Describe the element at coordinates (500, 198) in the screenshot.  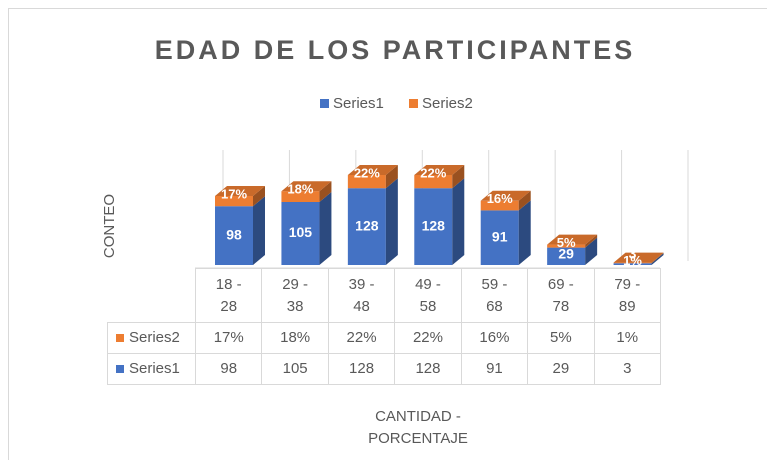
I see `data-label: 16%` at that location.